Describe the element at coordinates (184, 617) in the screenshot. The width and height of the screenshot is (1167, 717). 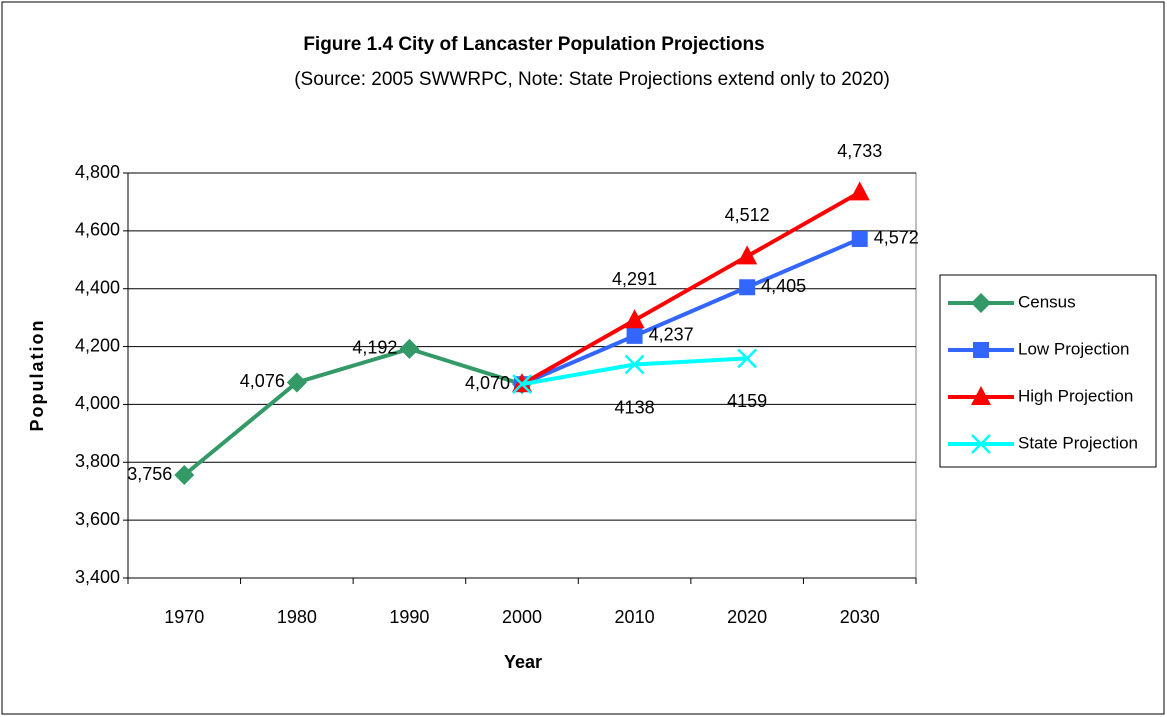
I see `x-tick-label: 1970` at that location.